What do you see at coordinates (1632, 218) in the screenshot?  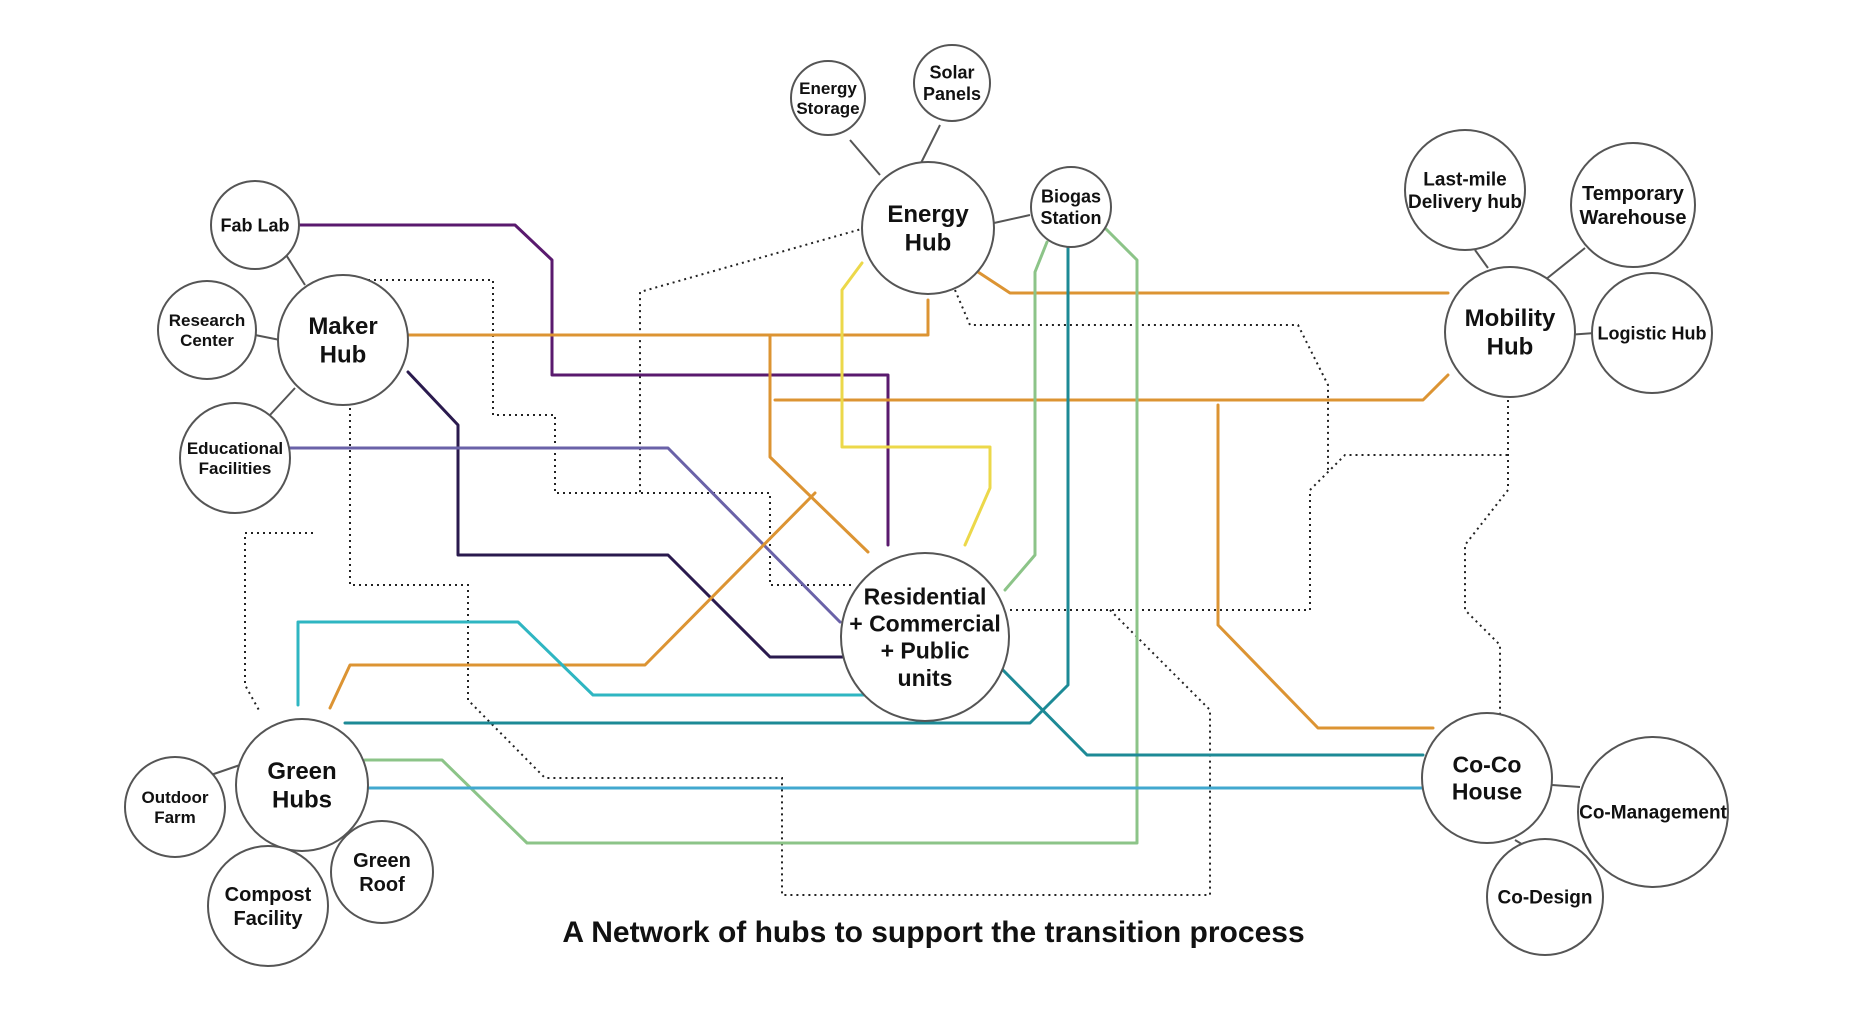 I see `node-label-temporary-warehouse: Warehouse` at bounding box center [1632, 218].